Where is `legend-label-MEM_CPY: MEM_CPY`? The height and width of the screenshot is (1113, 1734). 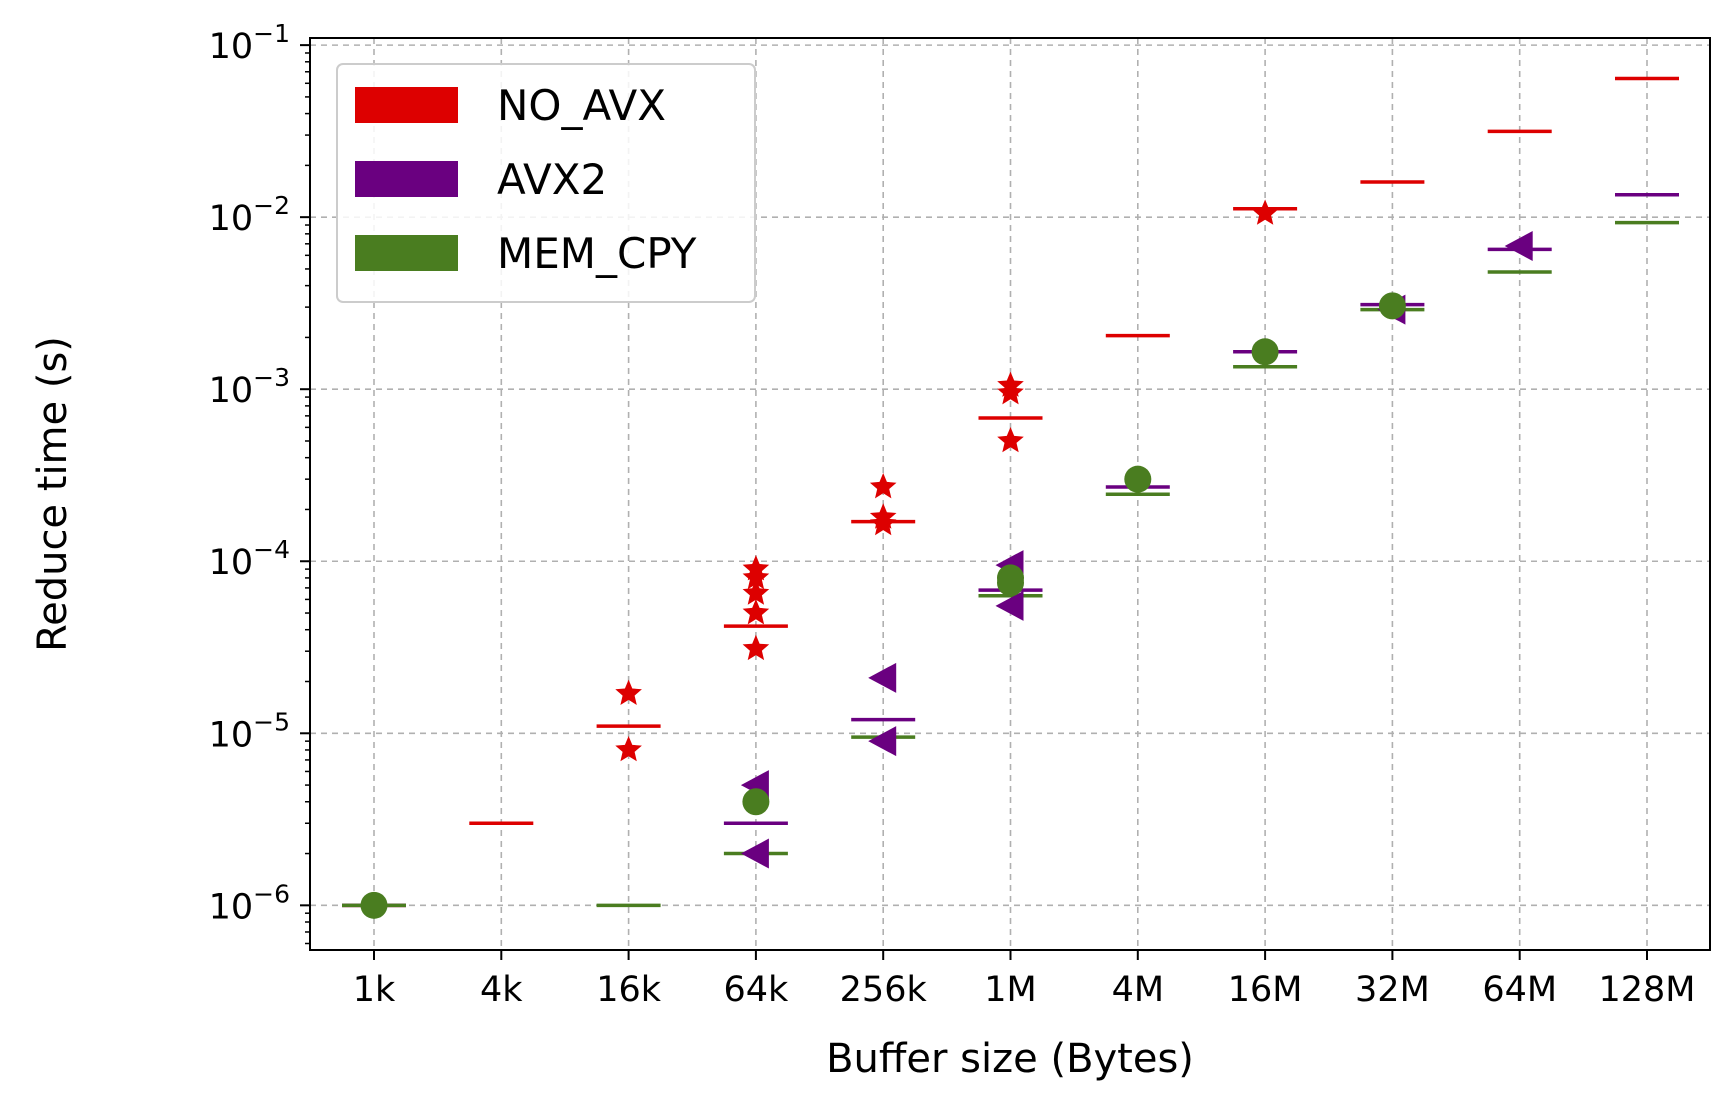
legend-label-MEM_CPY: MEM_CPY is located at coordinates (597, 253).